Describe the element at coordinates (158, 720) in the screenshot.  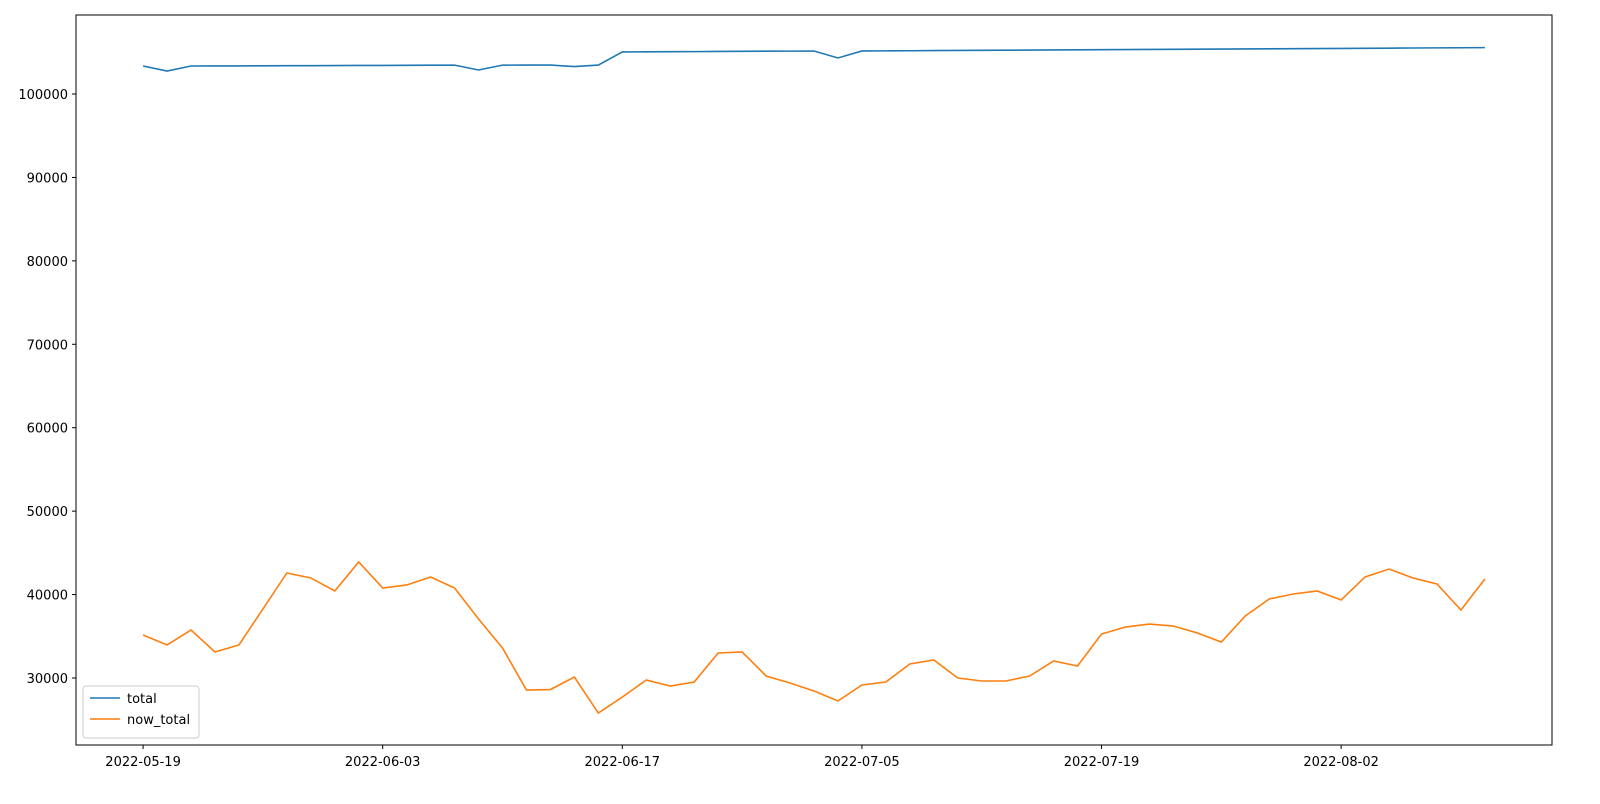
I see `legend-label: now_total` at that location.